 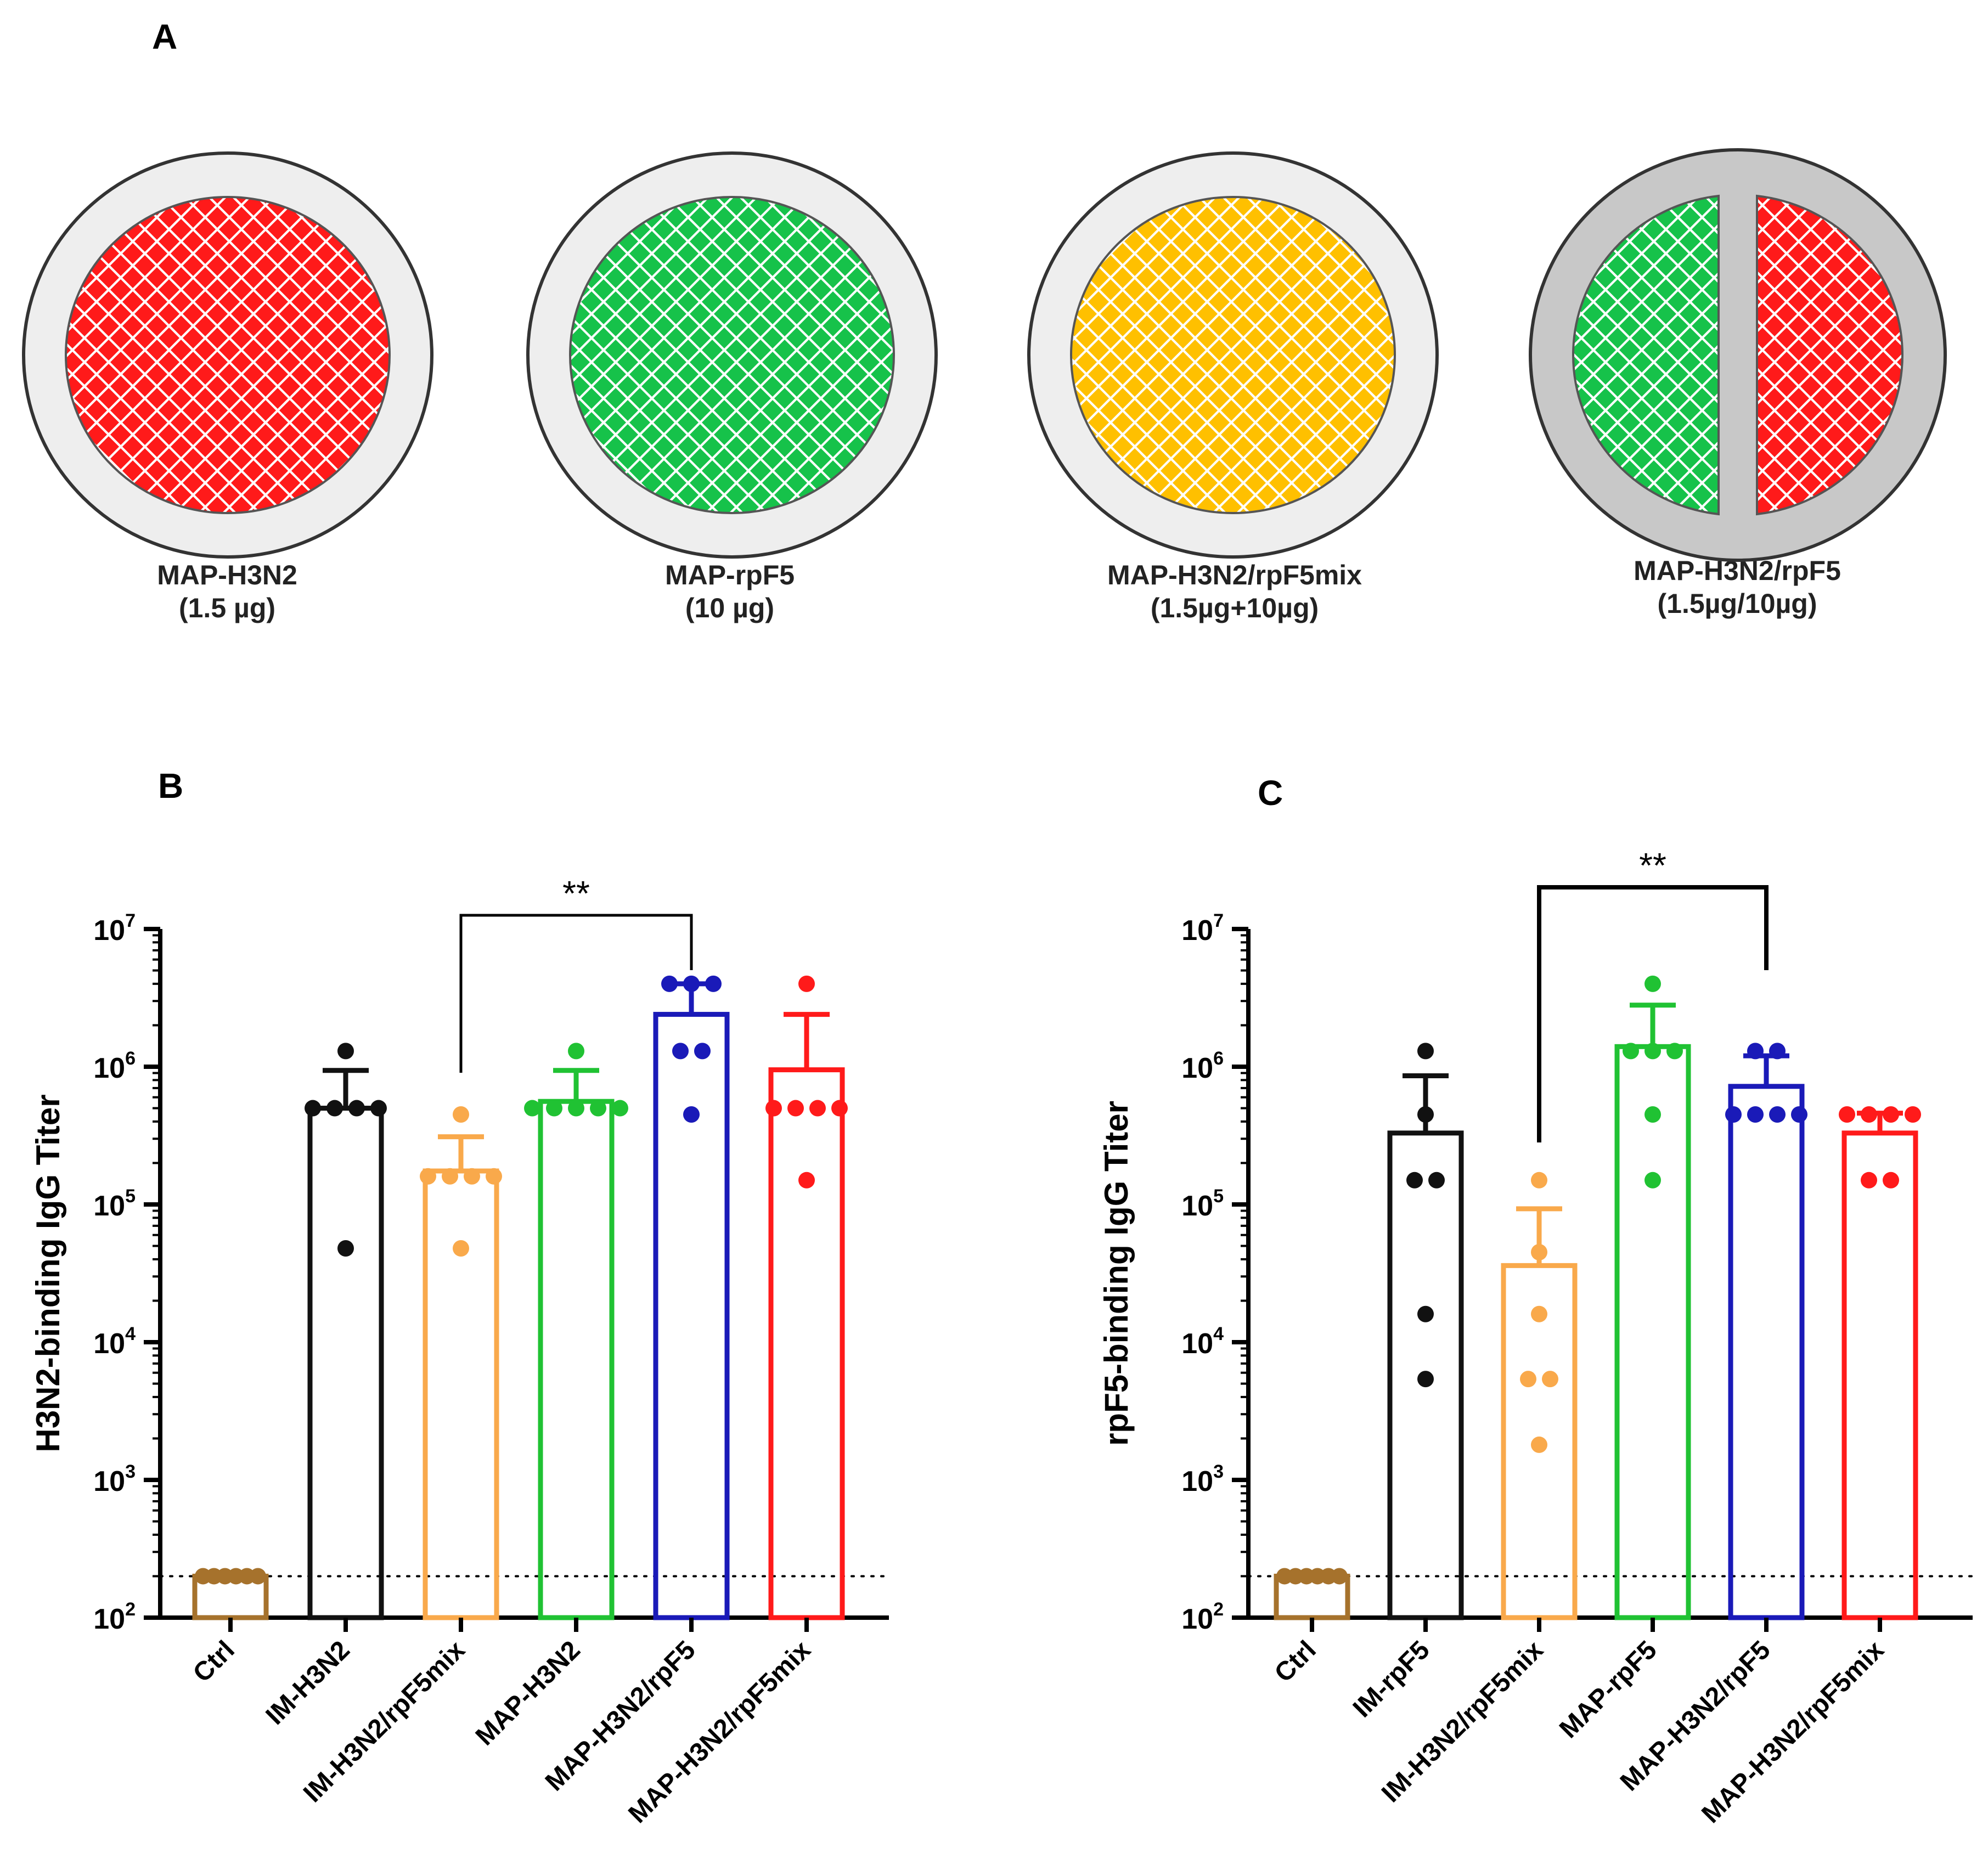 I want to click on bar-MAP-H3N2, so click(x=576, y=1359).